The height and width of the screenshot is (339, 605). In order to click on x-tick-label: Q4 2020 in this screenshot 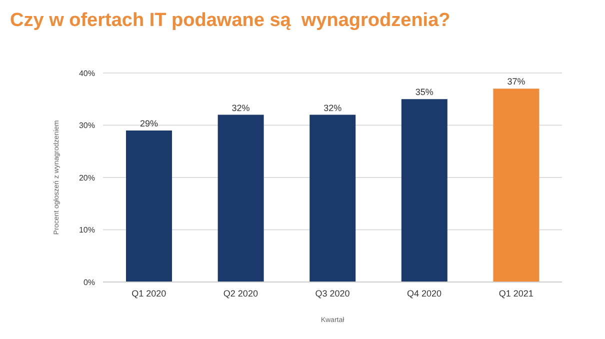, I will do `click(424, 293)`.